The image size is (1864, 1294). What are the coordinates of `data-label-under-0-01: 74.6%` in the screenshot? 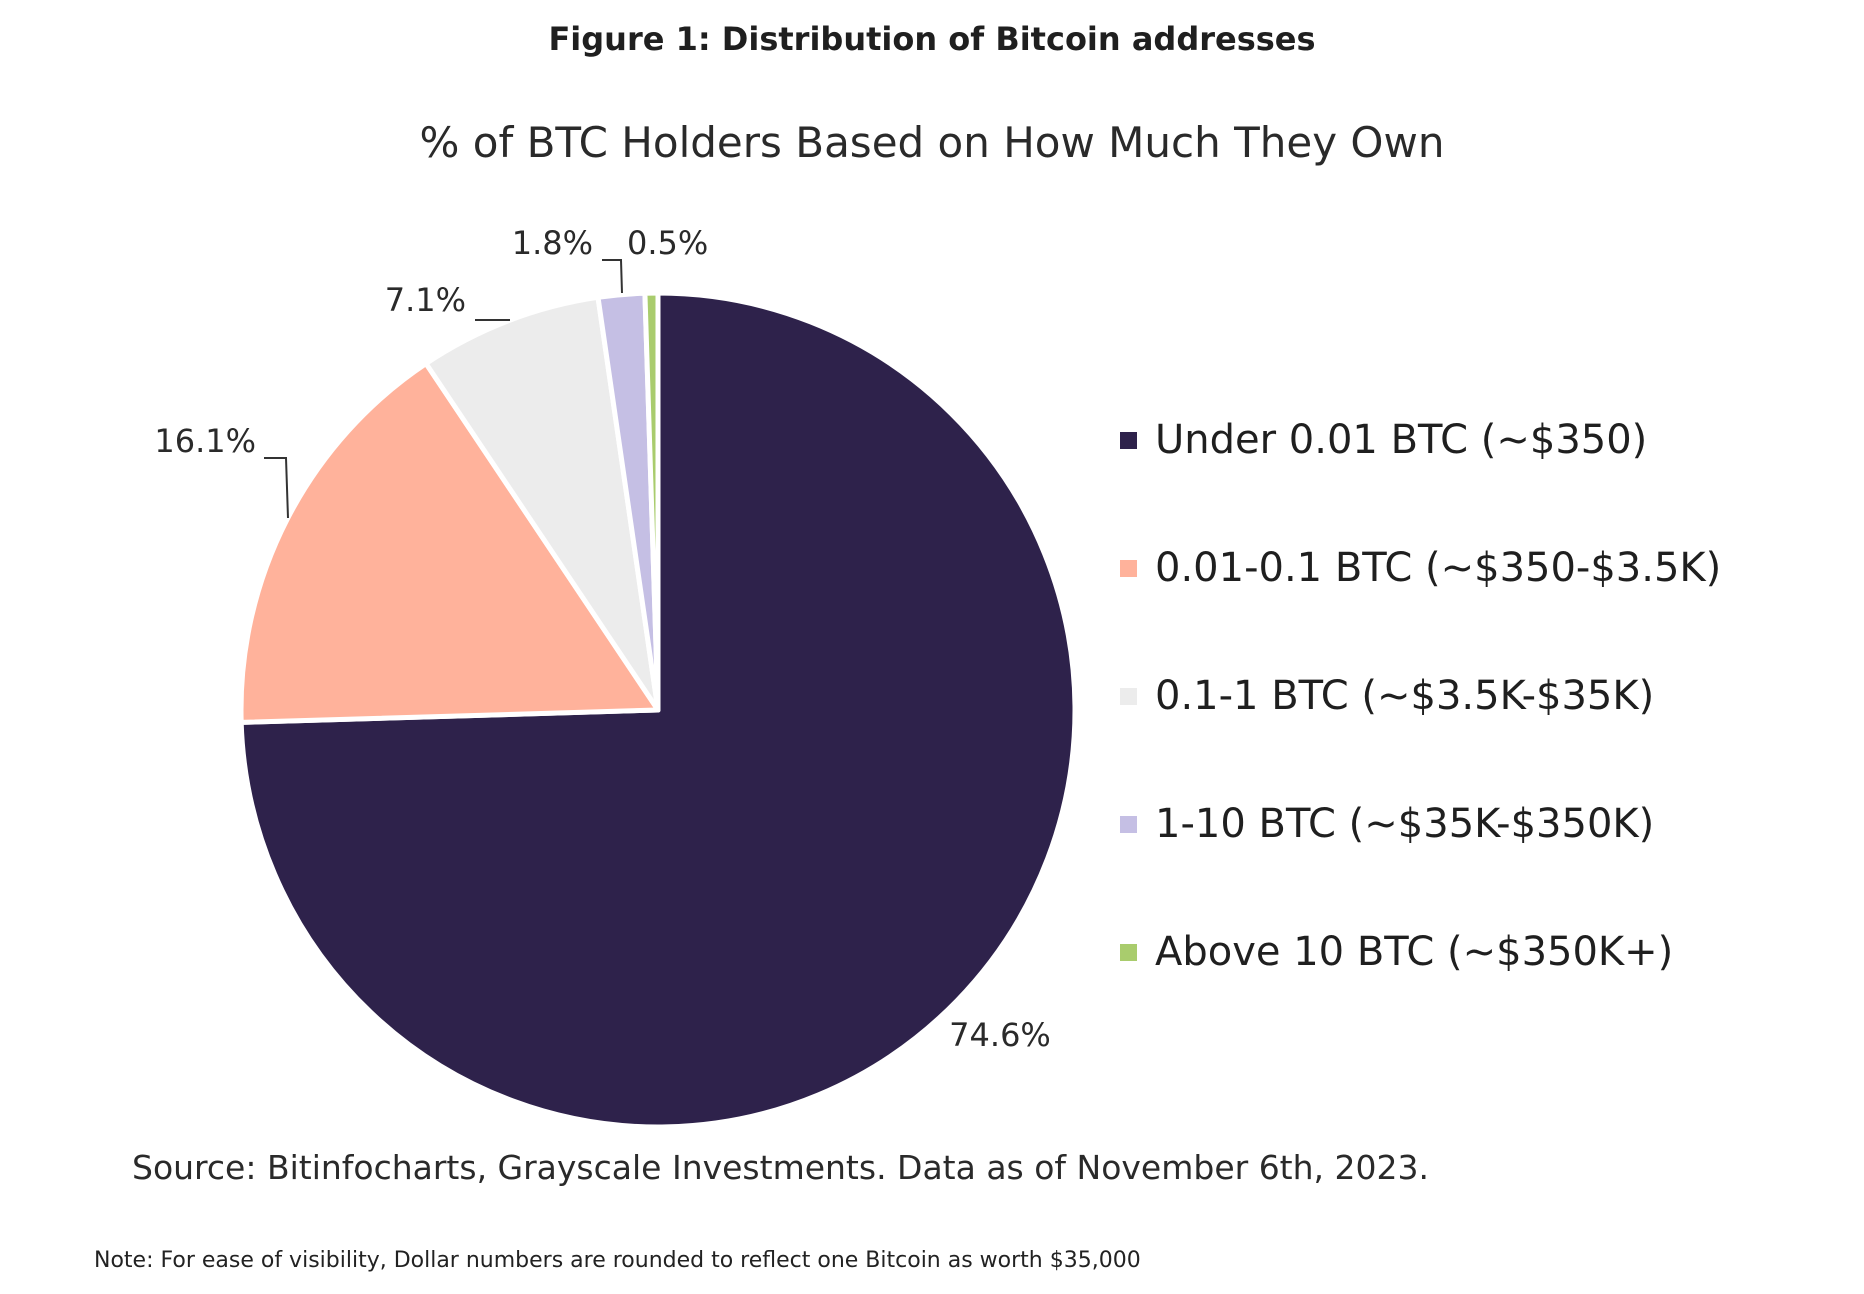 It's located at (1000, 1035).